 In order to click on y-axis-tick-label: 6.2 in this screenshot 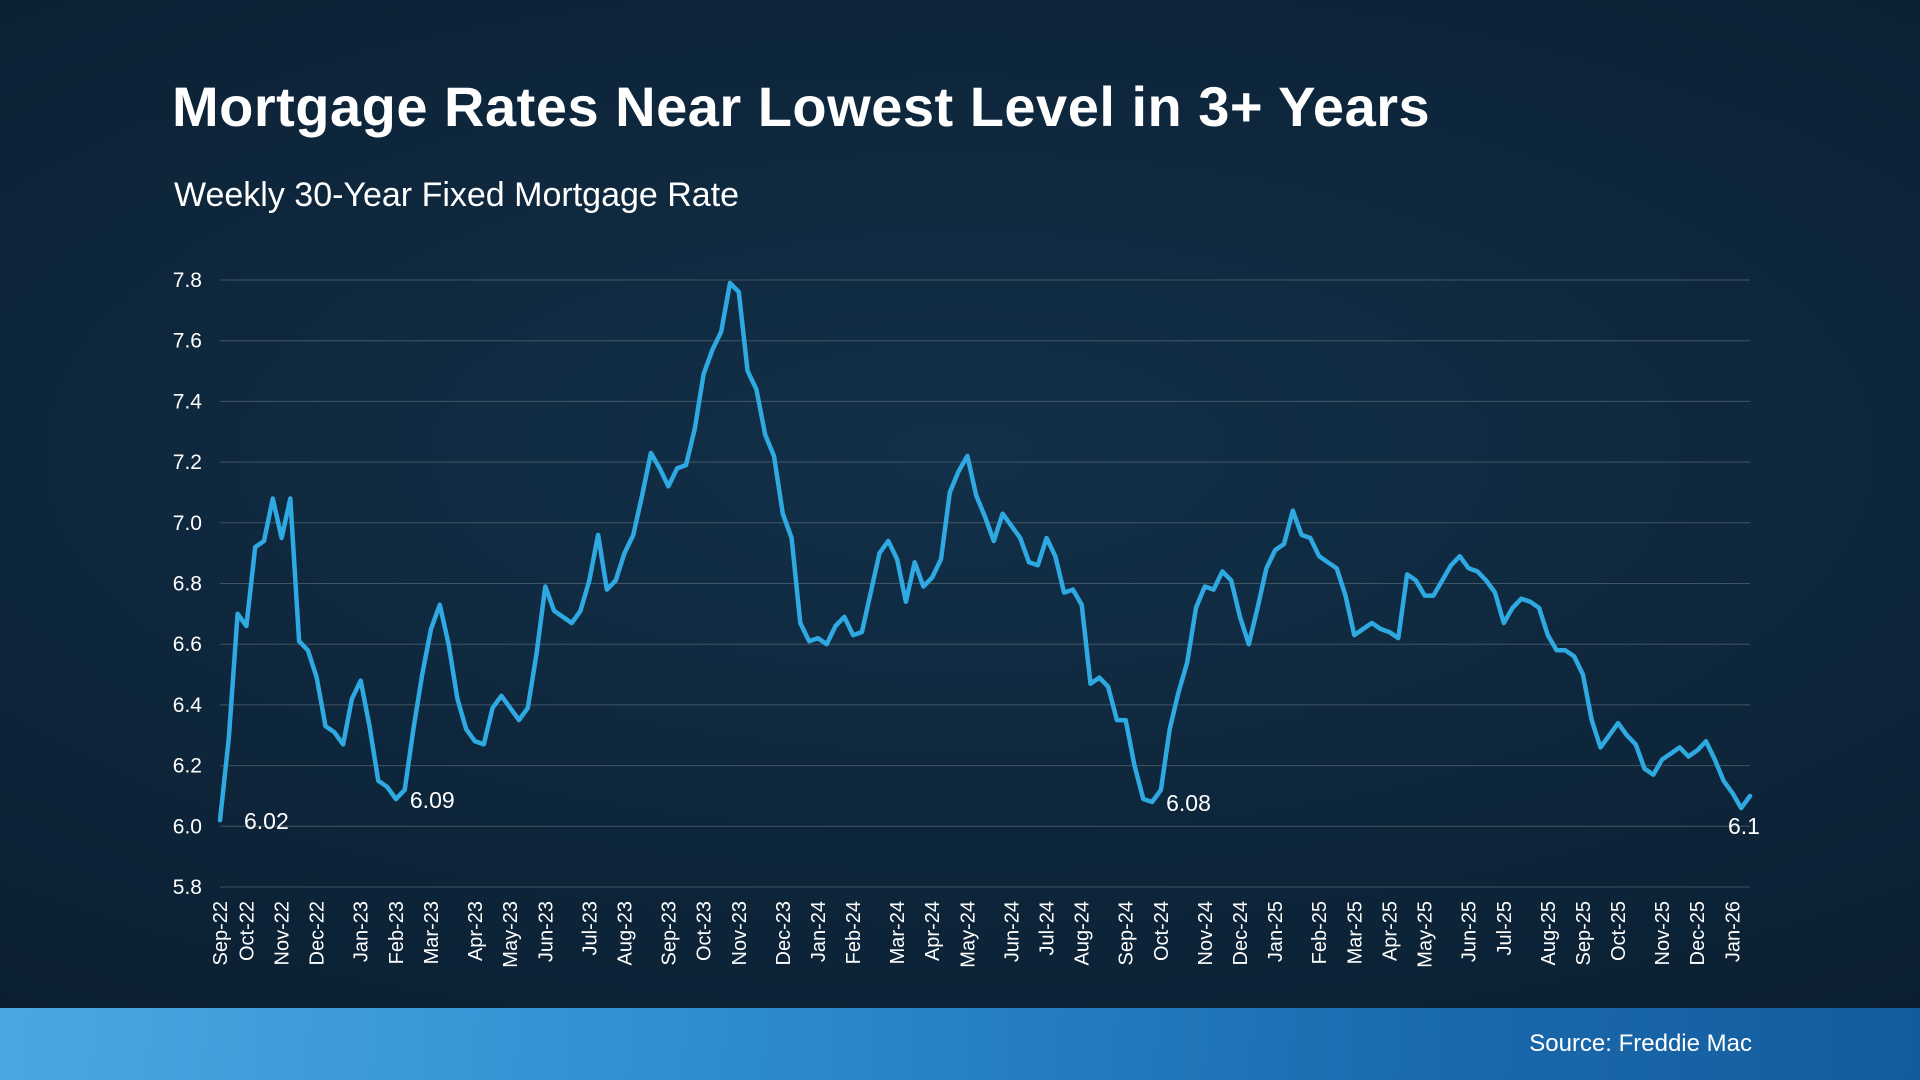, I will do `click(187, 766)`.